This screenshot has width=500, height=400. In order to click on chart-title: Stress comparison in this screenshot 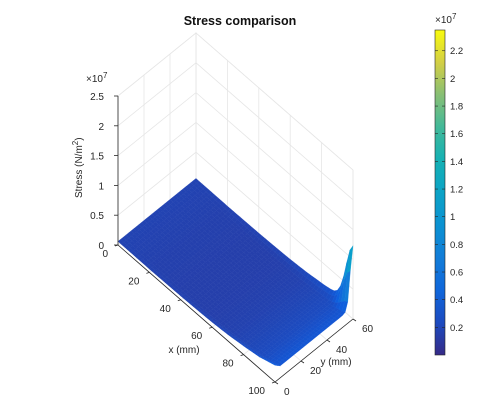, I will do `click(240, 21)`.